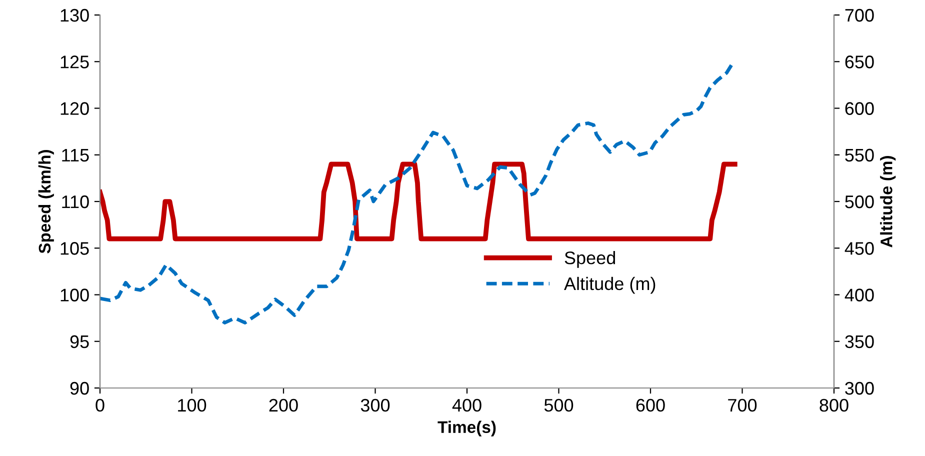  I want to click on y2-tick-label: 650, so click(859, 62).